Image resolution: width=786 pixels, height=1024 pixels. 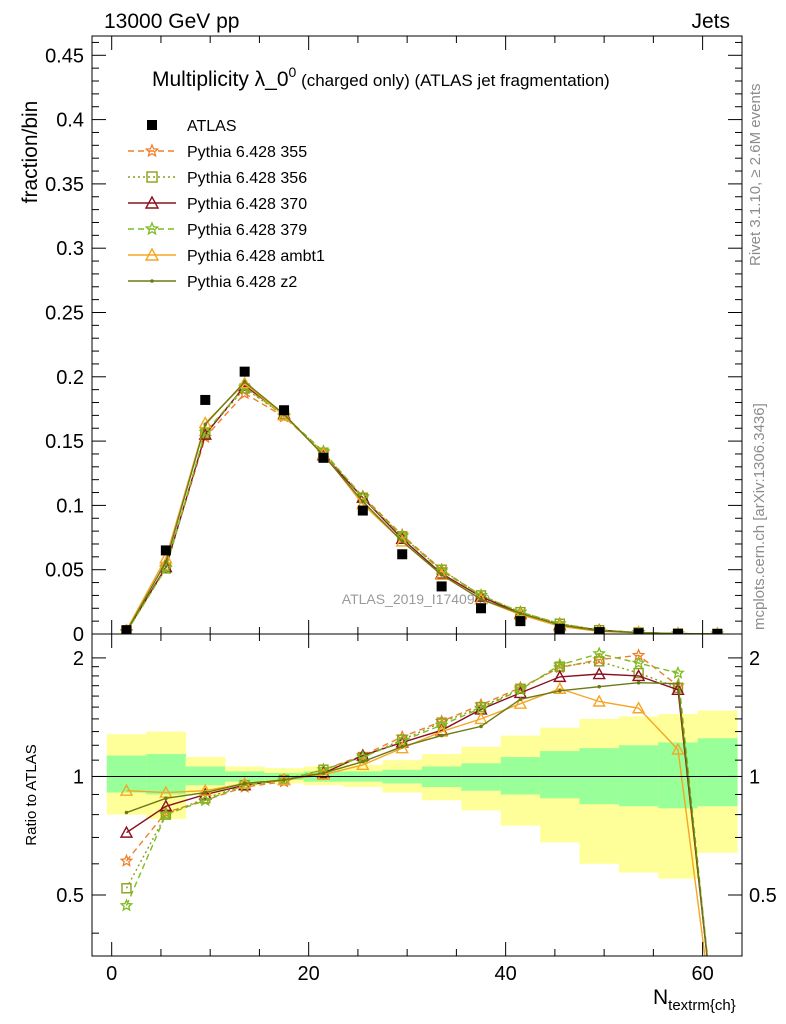 I want to click on legend-label: Pythia 6.428 356, so click(x=247, y=178).